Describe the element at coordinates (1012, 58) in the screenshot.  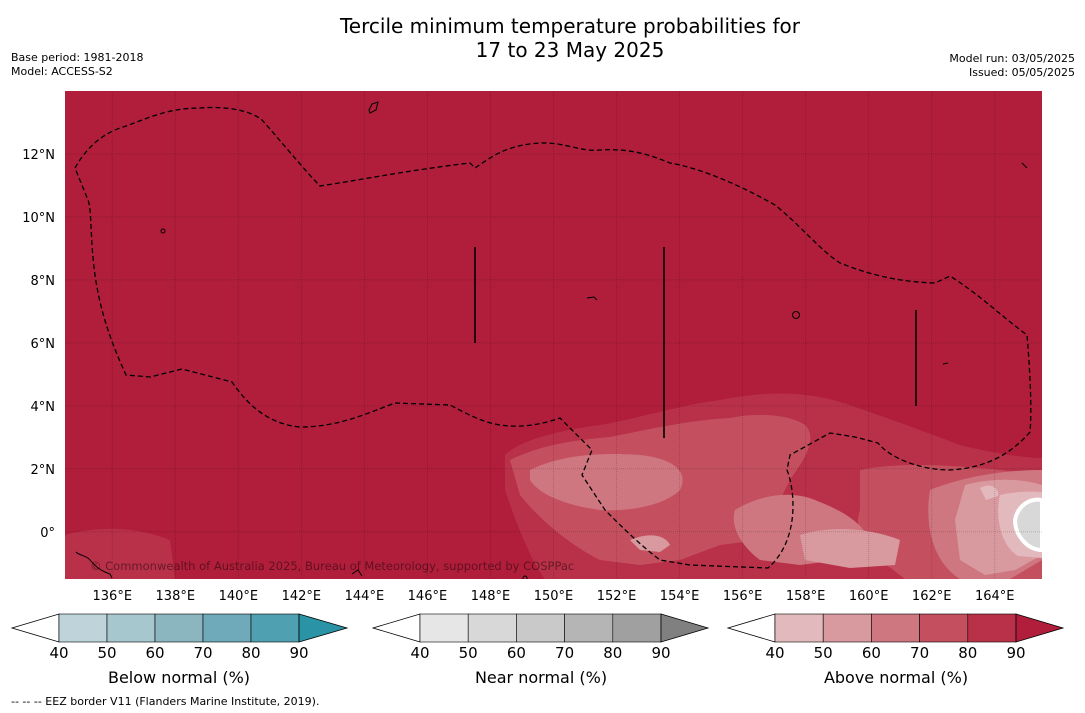
I see `model-run: Model run: 03/05/2025` at that location.